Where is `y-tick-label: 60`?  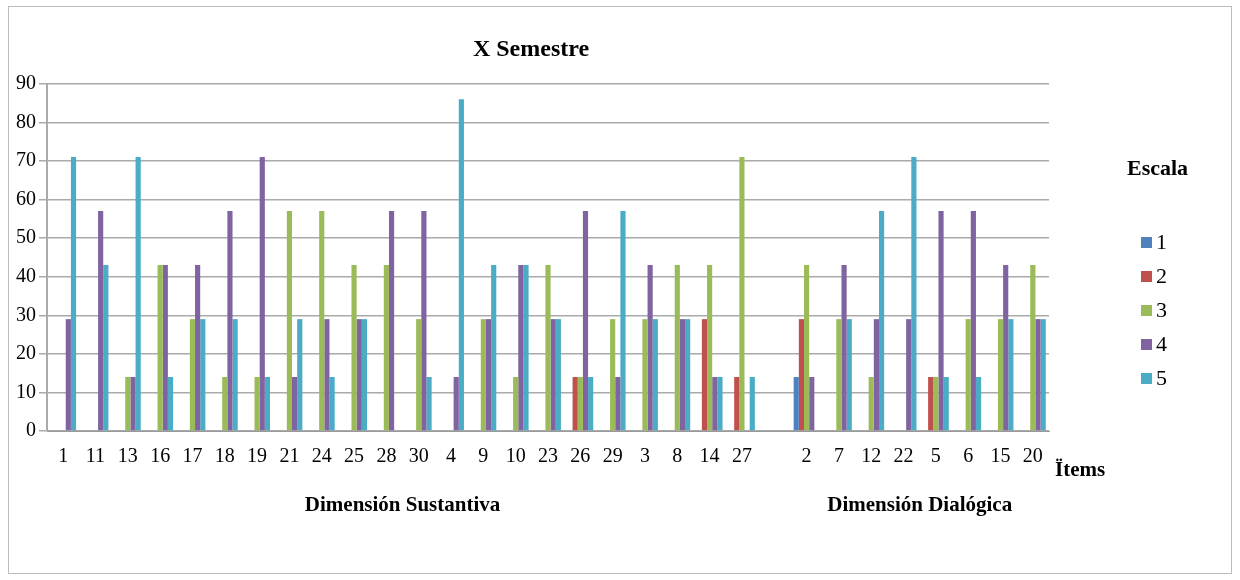 y-tick-label: 60 is located at coordinates (26, 197).